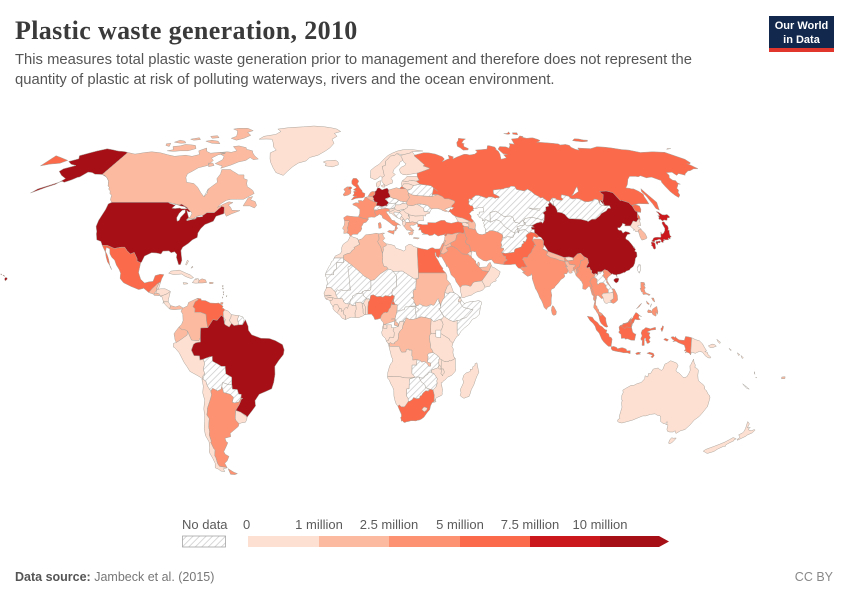  What do you see at coordinates (814, 577) in the screenshot?
I see `svg-text: CC BY` at bounding box center [814, 577].